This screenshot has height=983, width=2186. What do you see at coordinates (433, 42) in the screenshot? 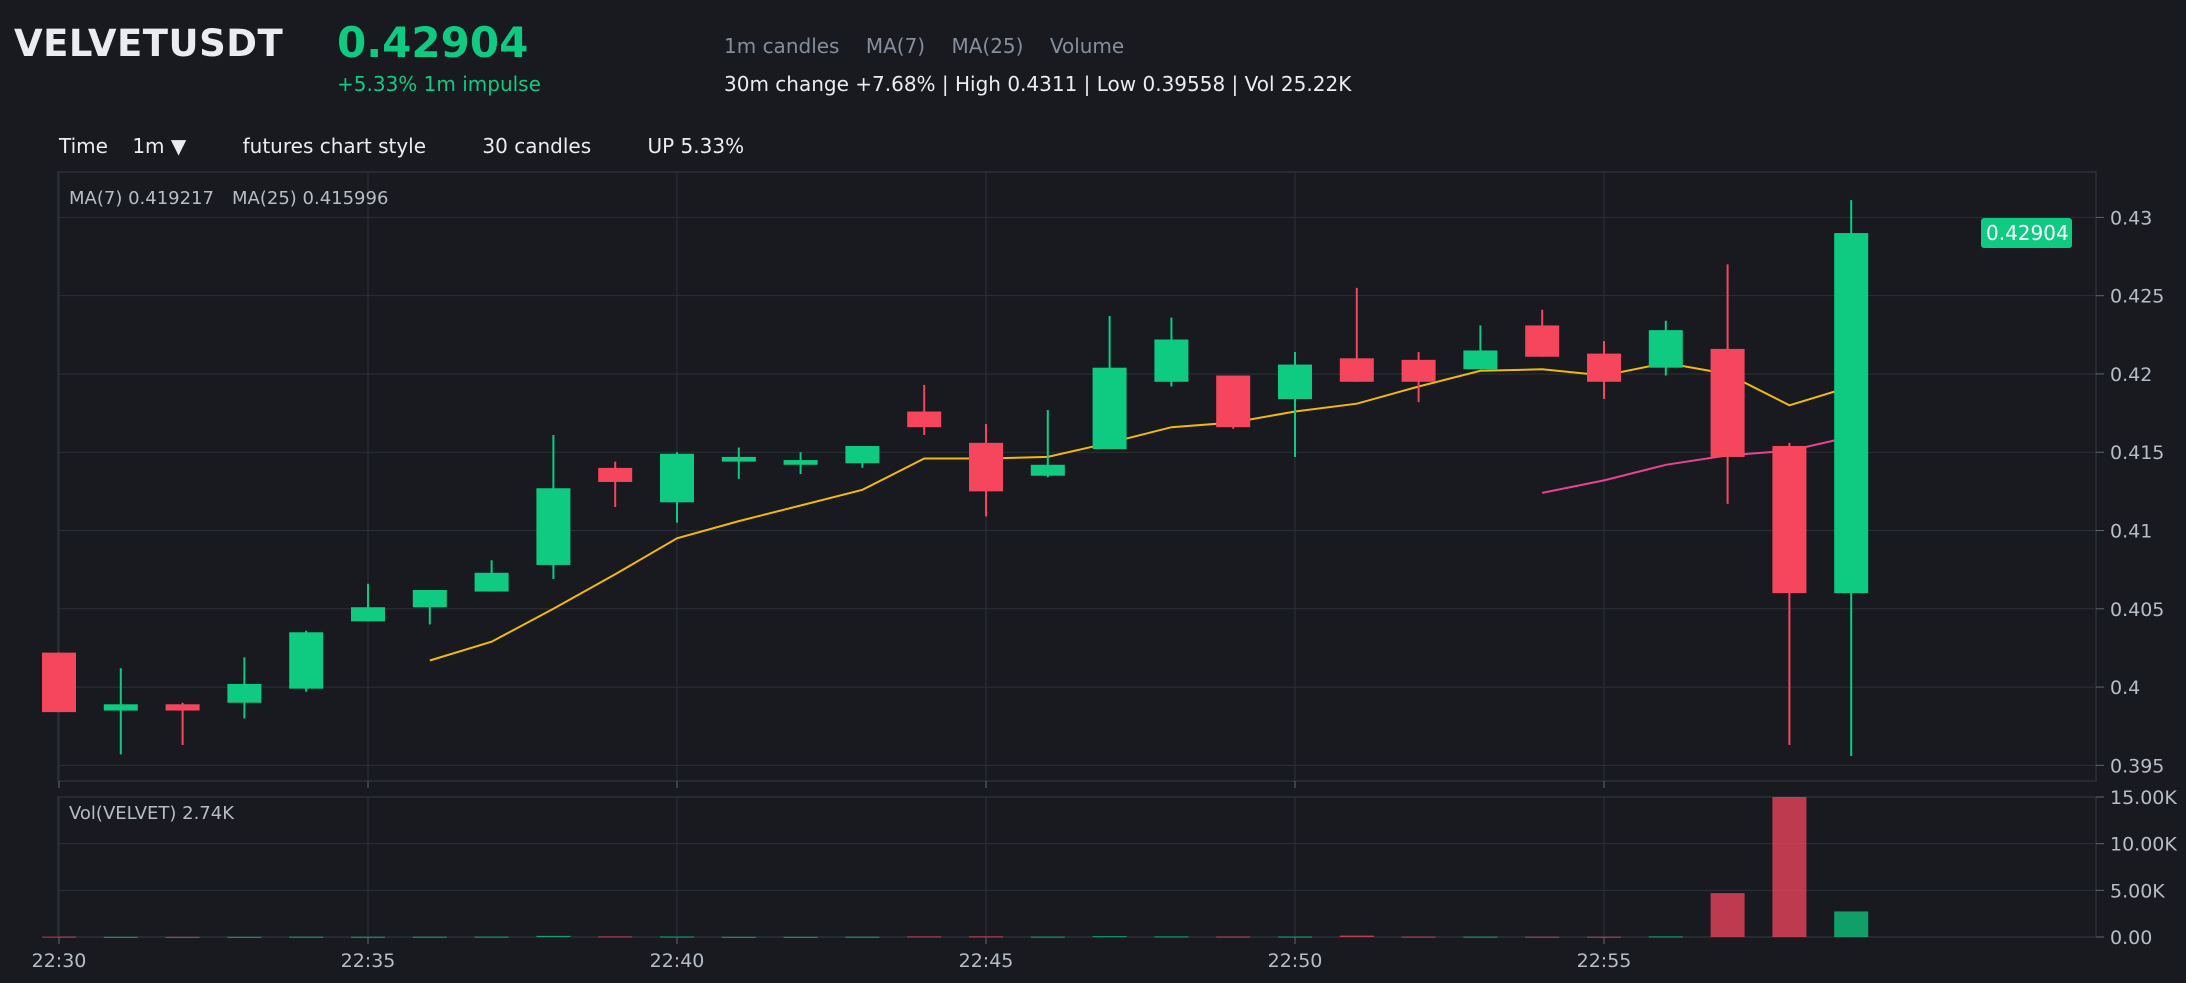
I see `last-price: 0.42904` at bounding box center [433, 42].